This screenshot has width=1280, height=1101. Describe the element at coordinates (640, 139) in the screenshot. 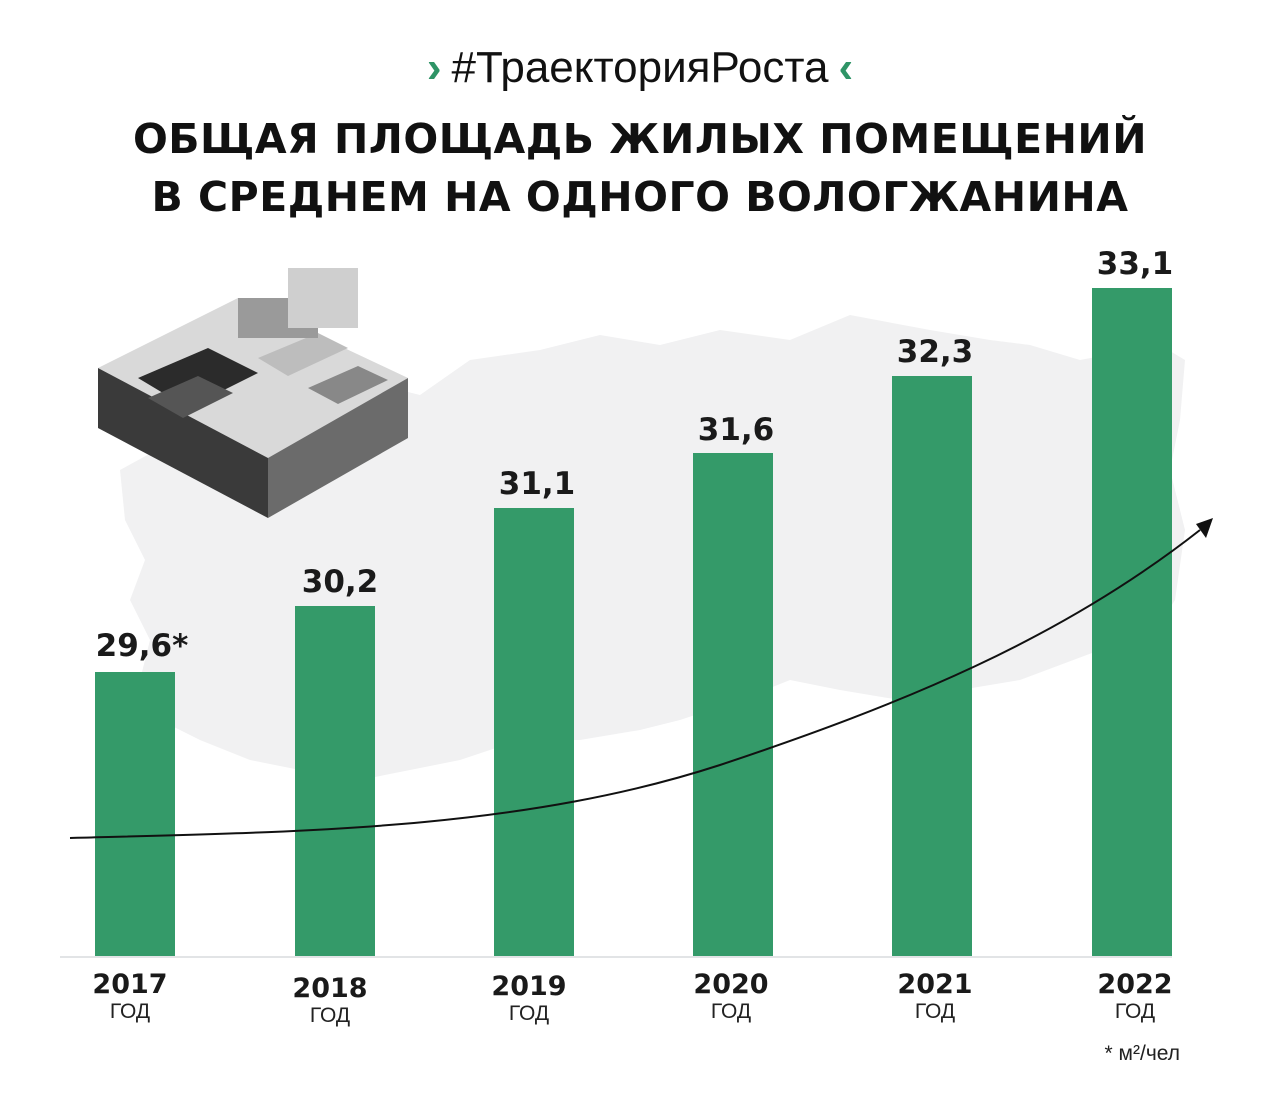

I see `title-line-1: ОБЩАЯ ПЛОЩАДЬ ЖИЛЫХ ПОМЕЩЕНИЙ` at that location.